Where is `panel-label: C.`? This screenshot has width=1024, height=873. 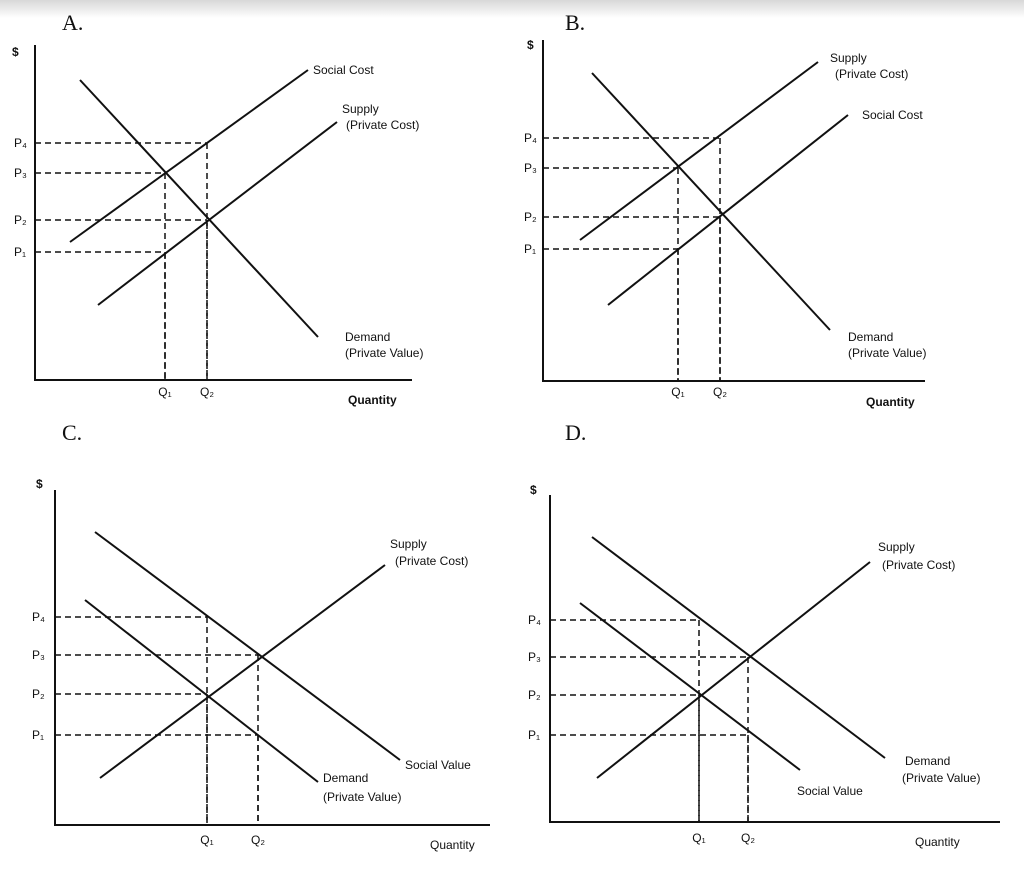 panel-label: C. is located at coordinates (72, 432).